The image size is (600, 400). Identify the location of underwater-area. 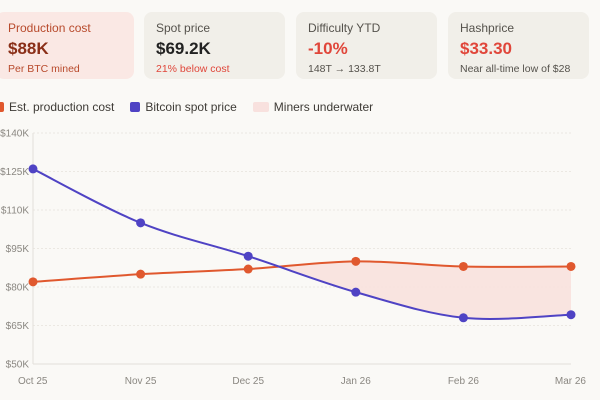
(425, 290).